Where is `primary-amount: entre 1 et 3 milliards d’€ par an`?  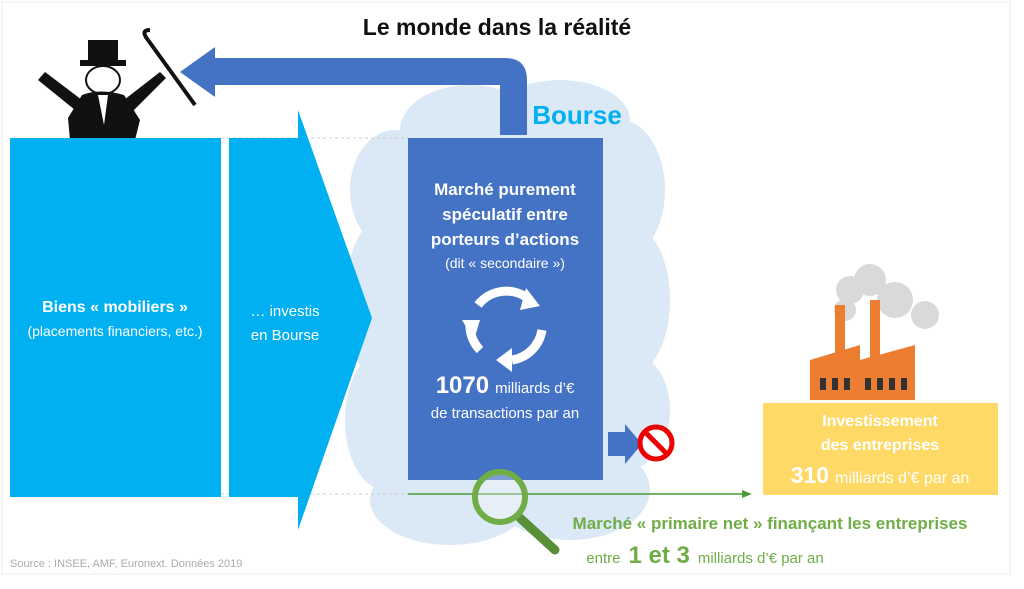 primary-amount: entre 1 et 3 milliards d’€ par an is located at coordinates (704, 555).